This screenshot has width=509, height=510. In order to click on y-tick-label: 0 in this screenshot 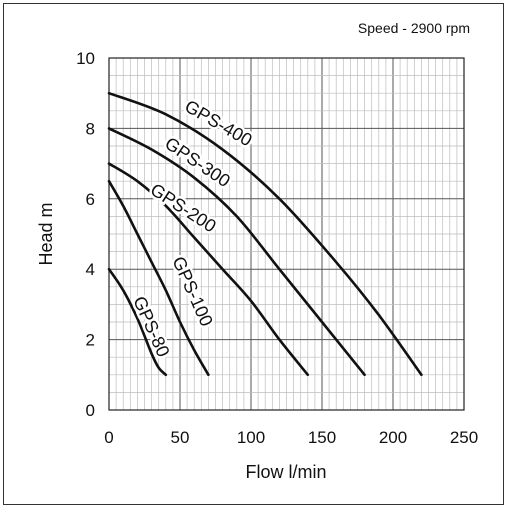, I will do `click(90, 410)`.